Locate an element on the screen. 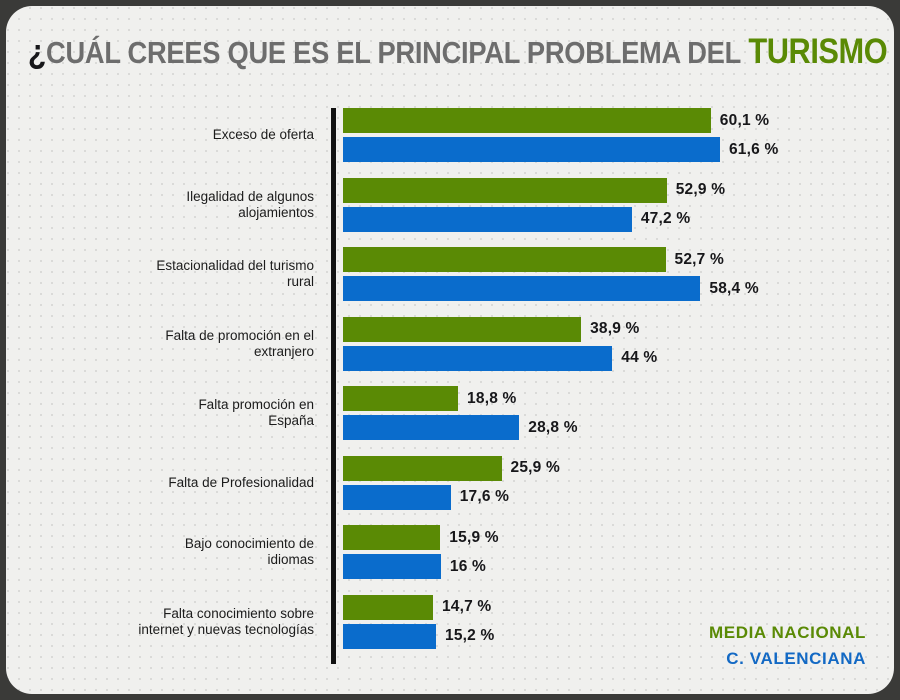 Image resolution: width=900 pixels, height=700 pixels. bar-value-label: 58,4 % is located at coordinates (734, 288).